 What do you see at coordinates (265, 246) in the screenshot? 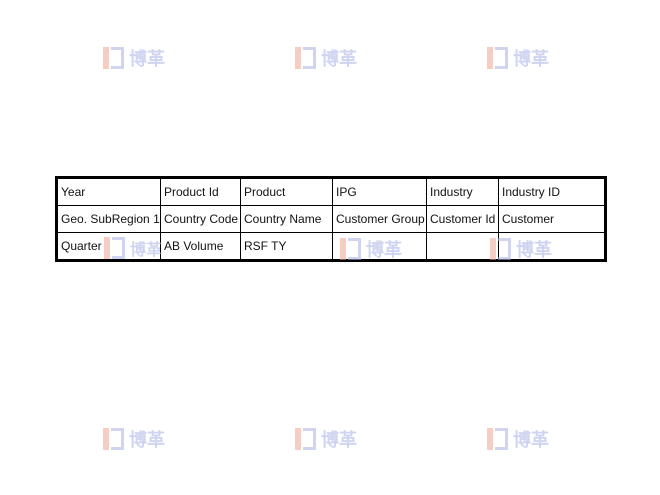
I see `cell-text: RSF TY` at bounding box center [265, 246].